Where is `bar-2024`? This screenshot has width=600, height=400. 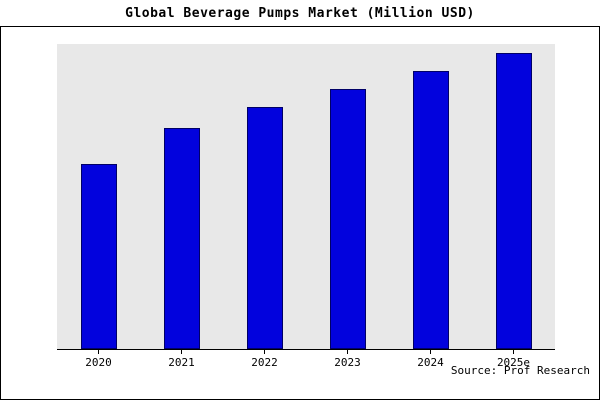 bar-2024 is located at coordinates (430, 209).